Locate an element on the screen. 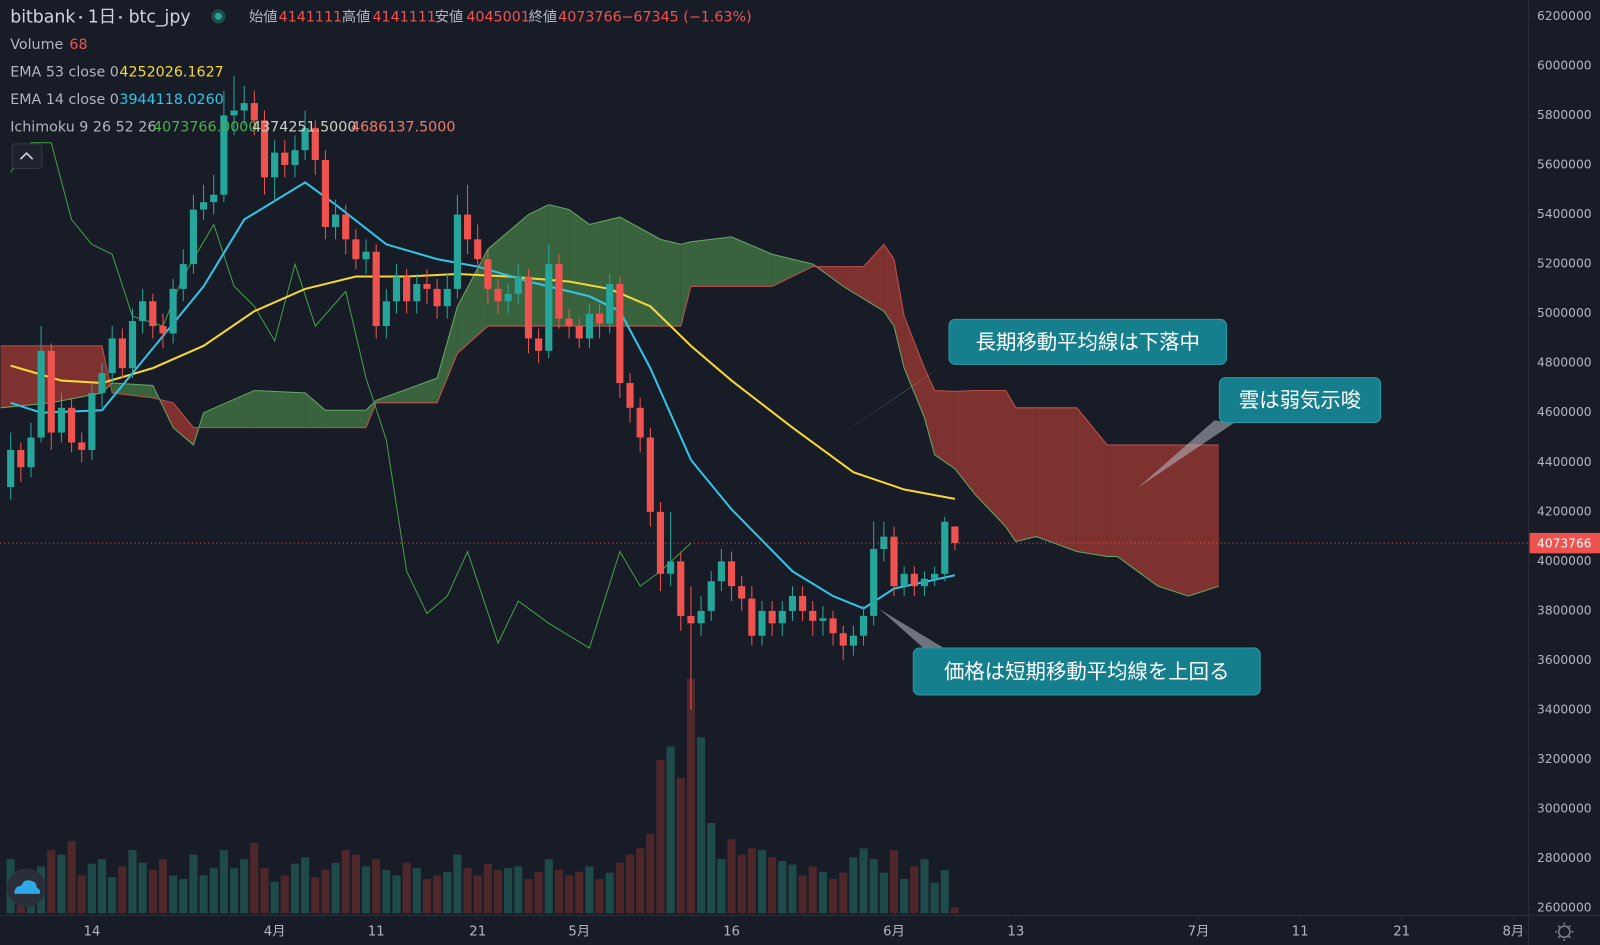 The image size is (1600, 945). volume-value: 68 is located at coordinates (78, 45).